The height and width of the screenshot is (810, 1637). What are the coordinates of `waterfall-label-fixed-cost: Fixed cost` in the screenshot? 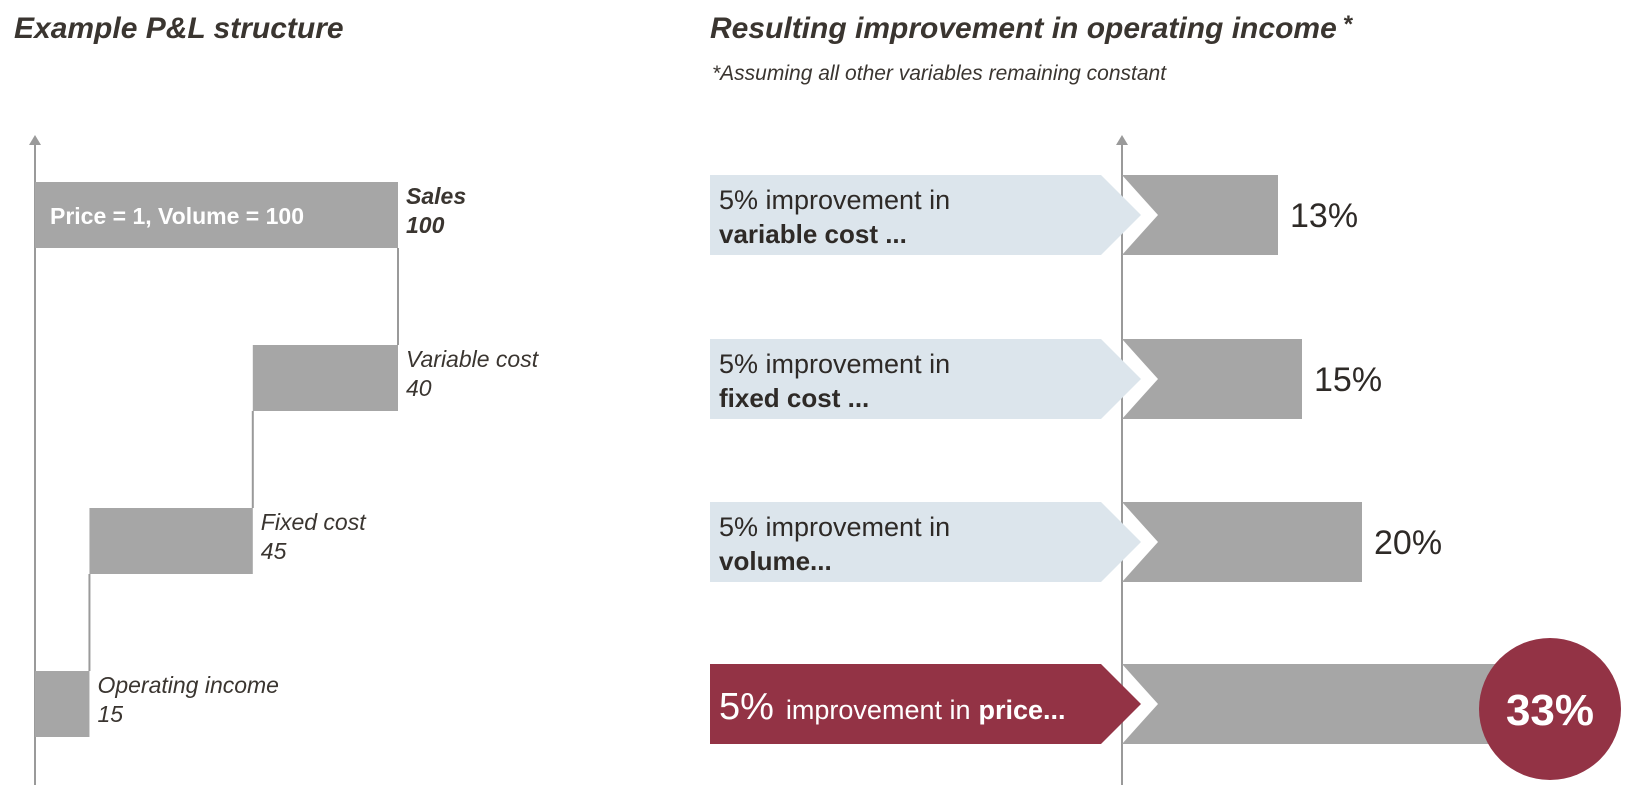 It's located at (314, 522).